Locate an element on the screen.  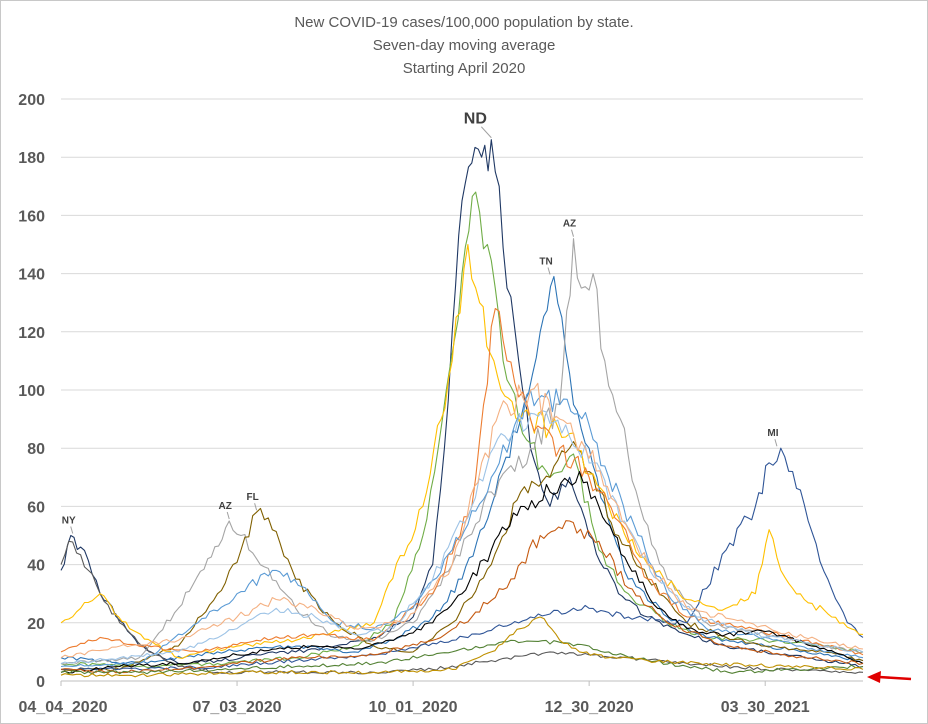
red-arrow-icon is located at coordinates (895, 678).